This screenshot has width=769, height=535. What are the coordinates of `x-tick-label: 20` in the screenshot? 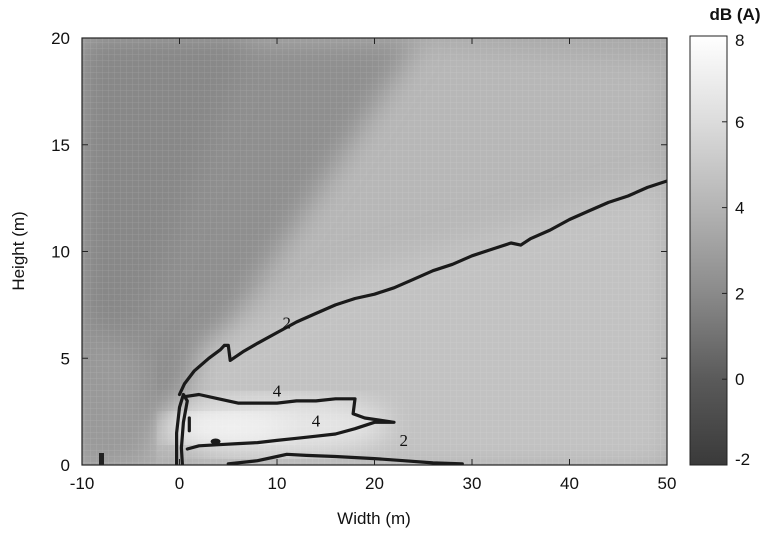 It's located at (374, 483).